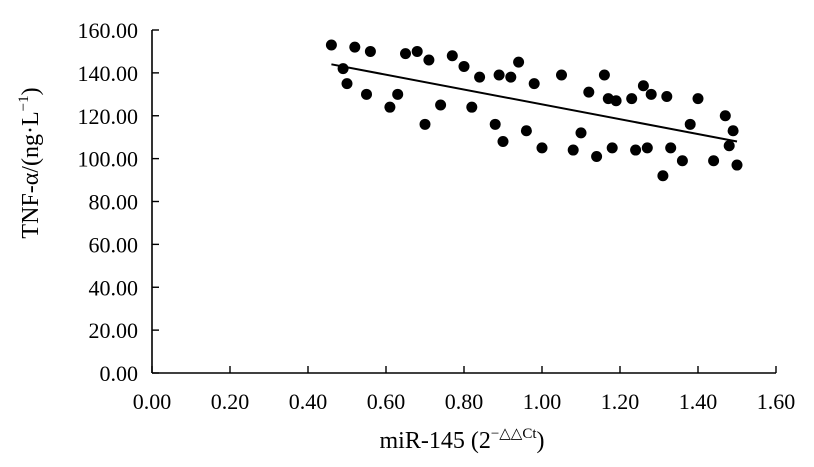  I want to click on x-axis-label-close: ), so click(541, 441).